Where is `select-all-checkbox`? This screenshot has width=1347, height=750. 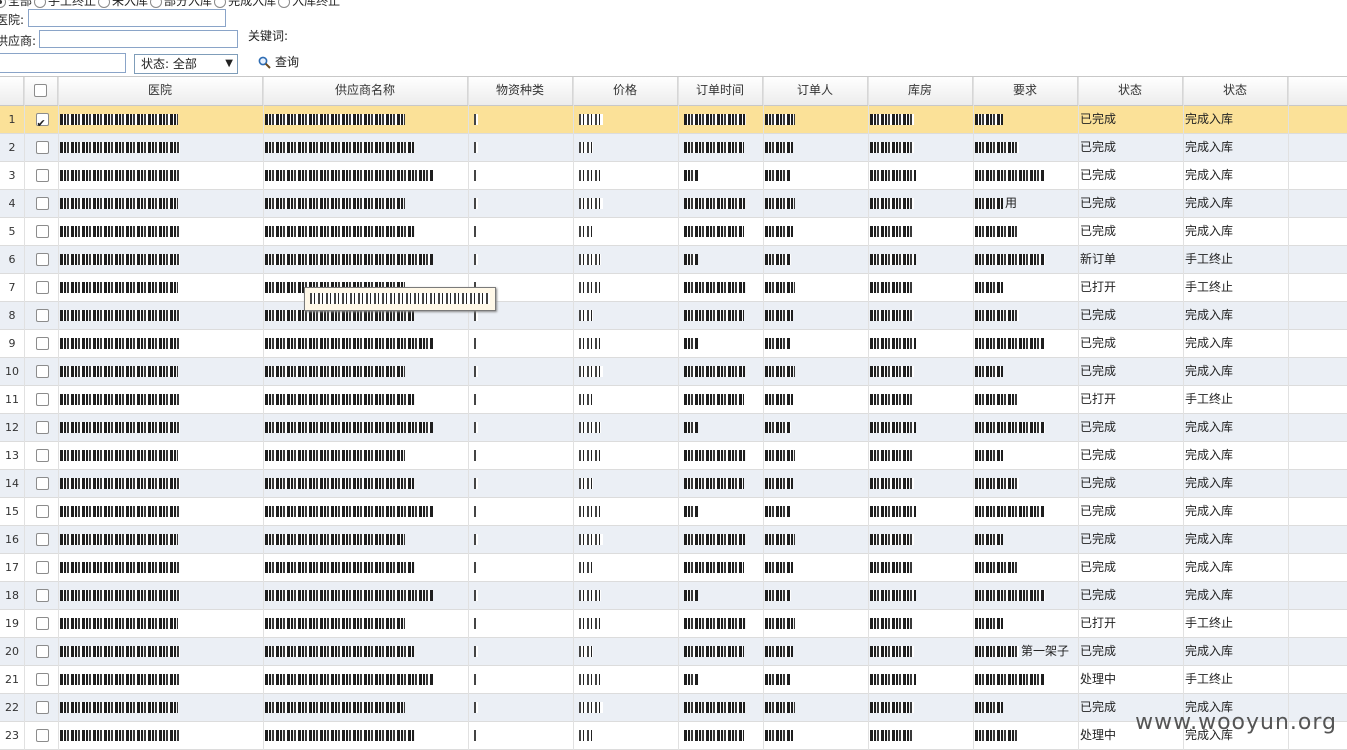 select-all-checkbox is located at coordinates (40, 90).